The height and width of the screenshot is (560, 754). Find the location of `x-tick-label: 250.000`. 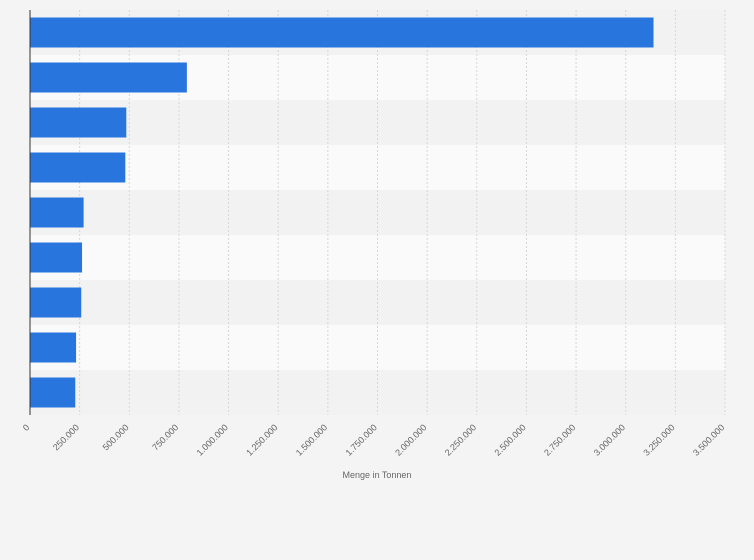

x-tick-label: 250.000 is located at coordinates (66, 437).